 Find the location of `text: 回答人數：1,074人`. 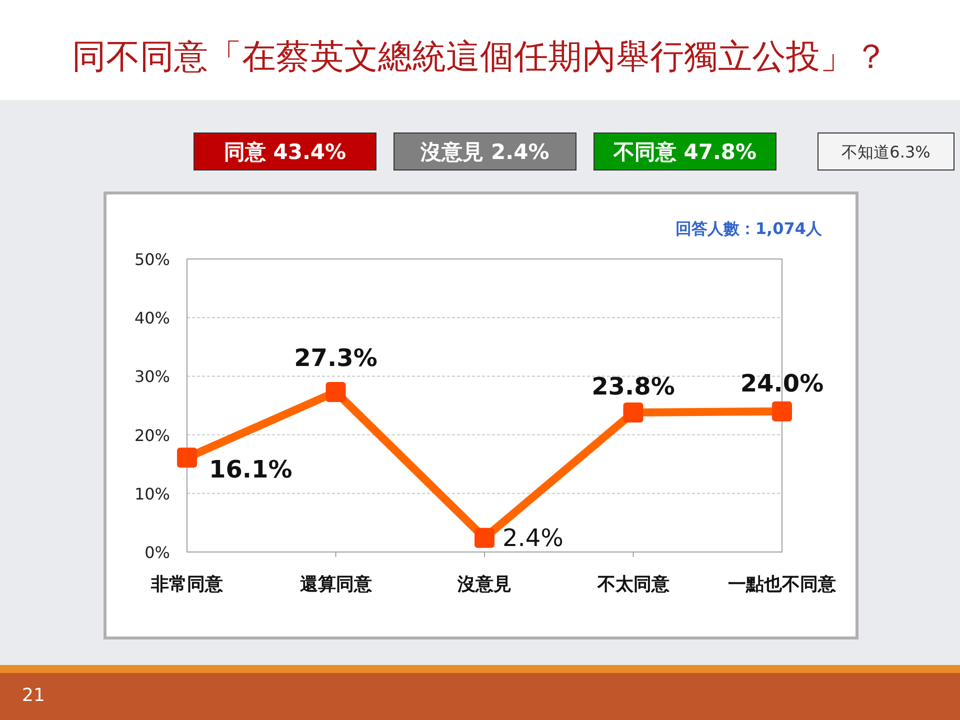

text: 回答人數：1,074人 is located at coordinates (749, 228).